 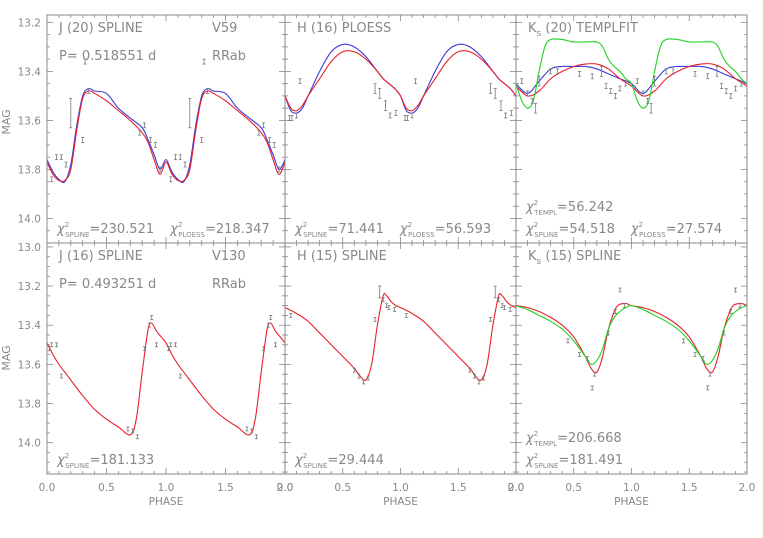 What do you see at coordinates (107, 56) in the screenshot?
I see `panel-label: P= 0.518551 d` at bounding box center [107, 56].